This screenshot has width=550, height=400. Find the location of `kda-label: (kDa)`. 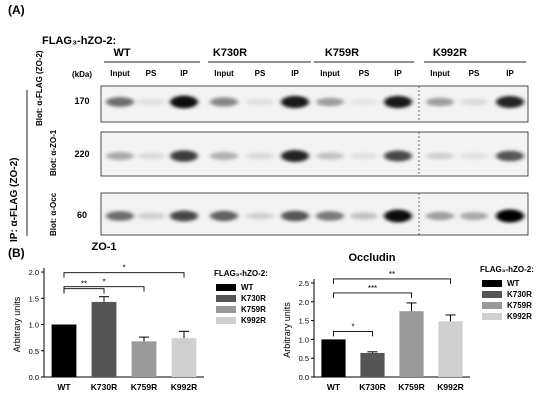

kda-label: (kDa) is located at coordinates (82, 74).